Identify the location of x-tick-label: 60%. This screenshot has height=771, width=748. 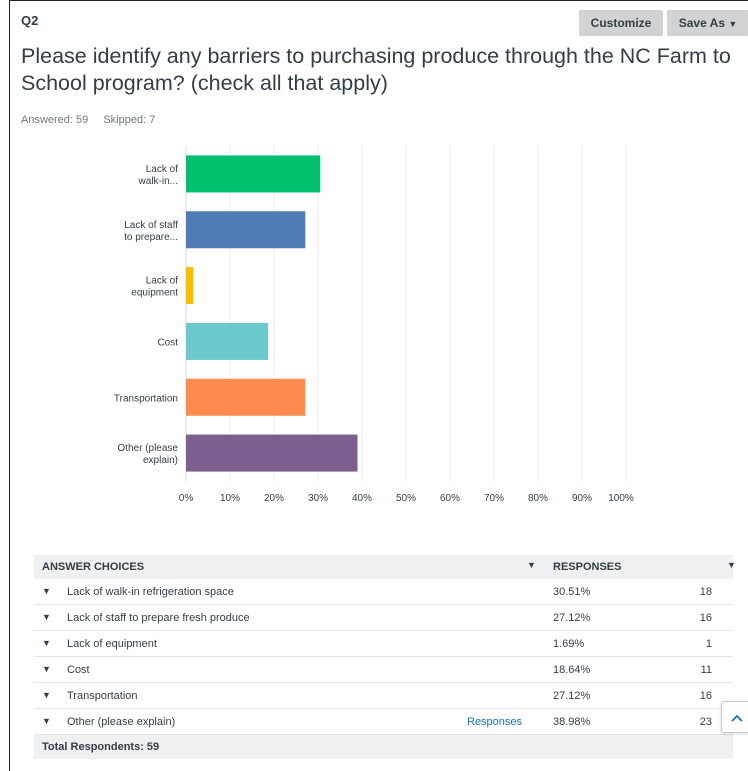
(450, 498).